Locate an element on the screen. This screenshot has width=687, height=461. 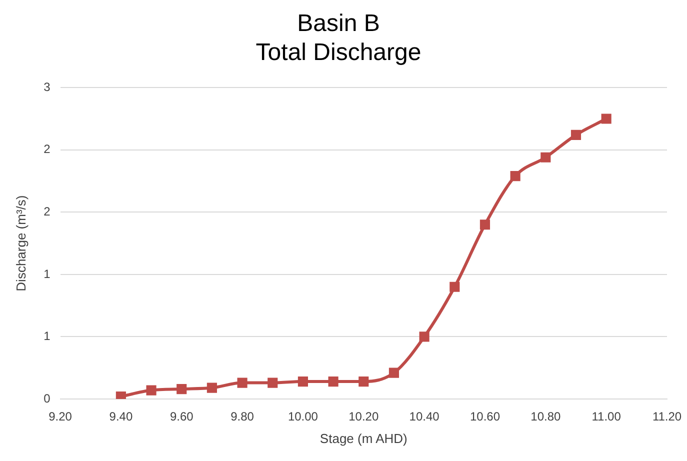
x-tick-label: 9.60 is located at coordinates (182, 417).